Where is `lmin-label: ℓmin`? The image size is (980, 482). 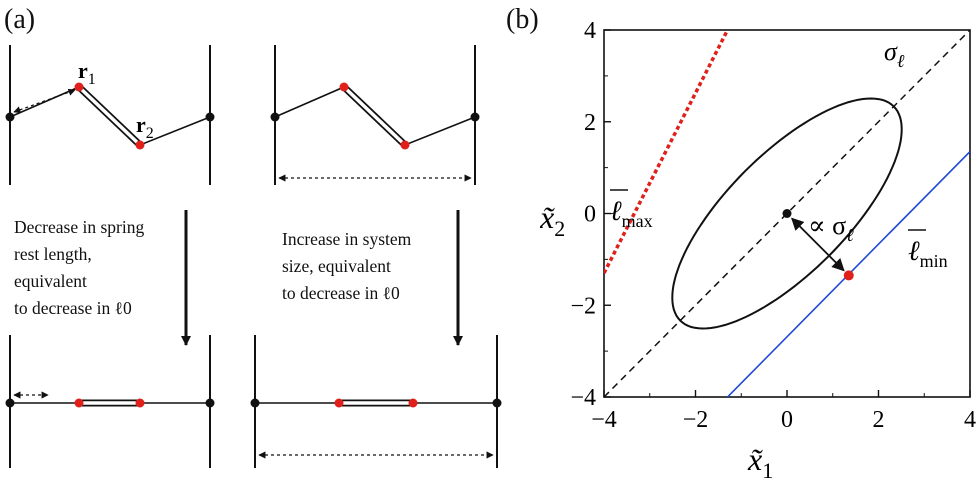
lmin-label: ℓmin is located at coordinates (928, 253).